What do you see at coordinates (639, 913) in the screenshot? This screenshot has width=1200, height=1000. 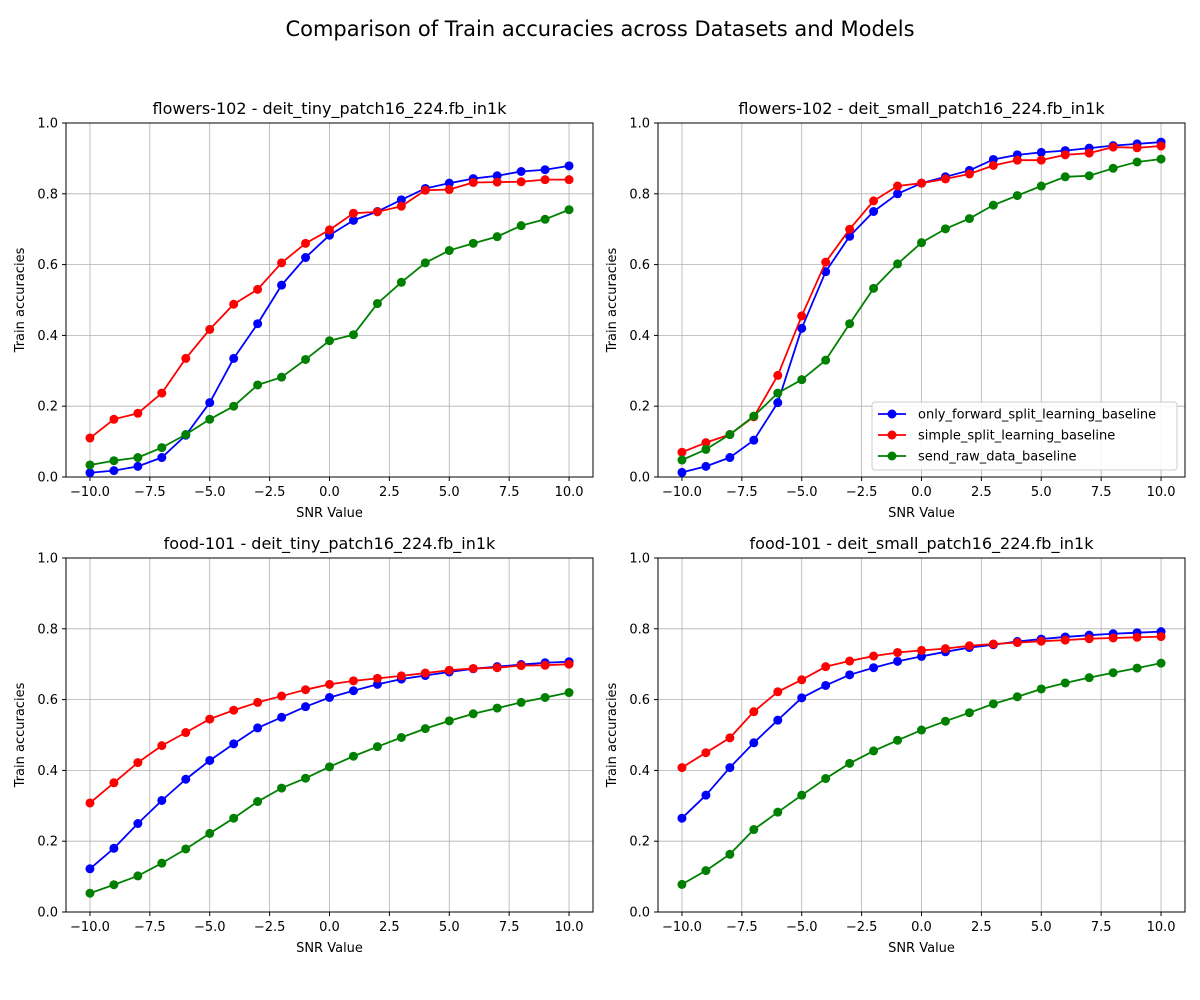 I see `y-tick-label: 0.0` at bounding box center [639, 913].